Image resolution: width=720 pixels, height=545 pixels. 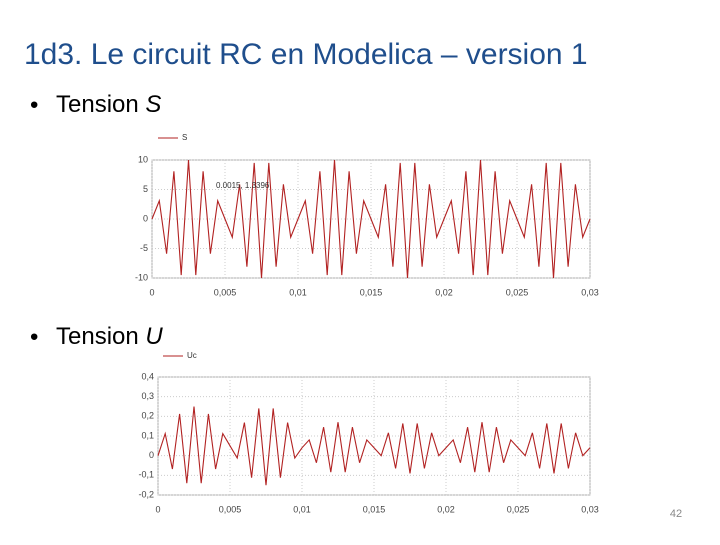 I want to click on bullet: Tension U, so click(x=109, y=336).